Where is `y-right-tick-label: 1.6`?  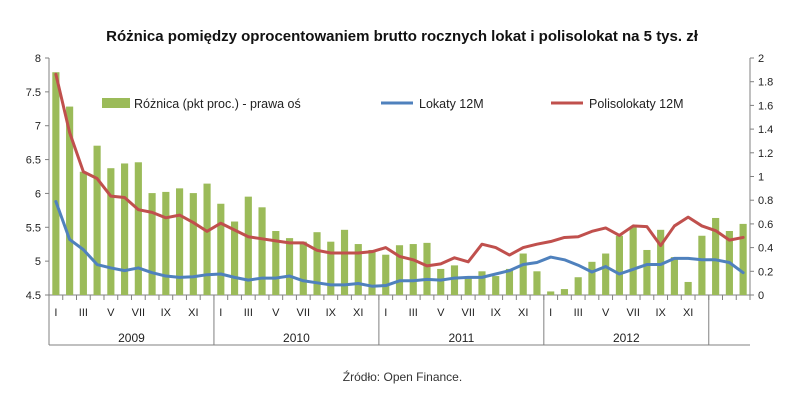
y-right-tick-label: 1.6 is located at coordinates (765, 106).